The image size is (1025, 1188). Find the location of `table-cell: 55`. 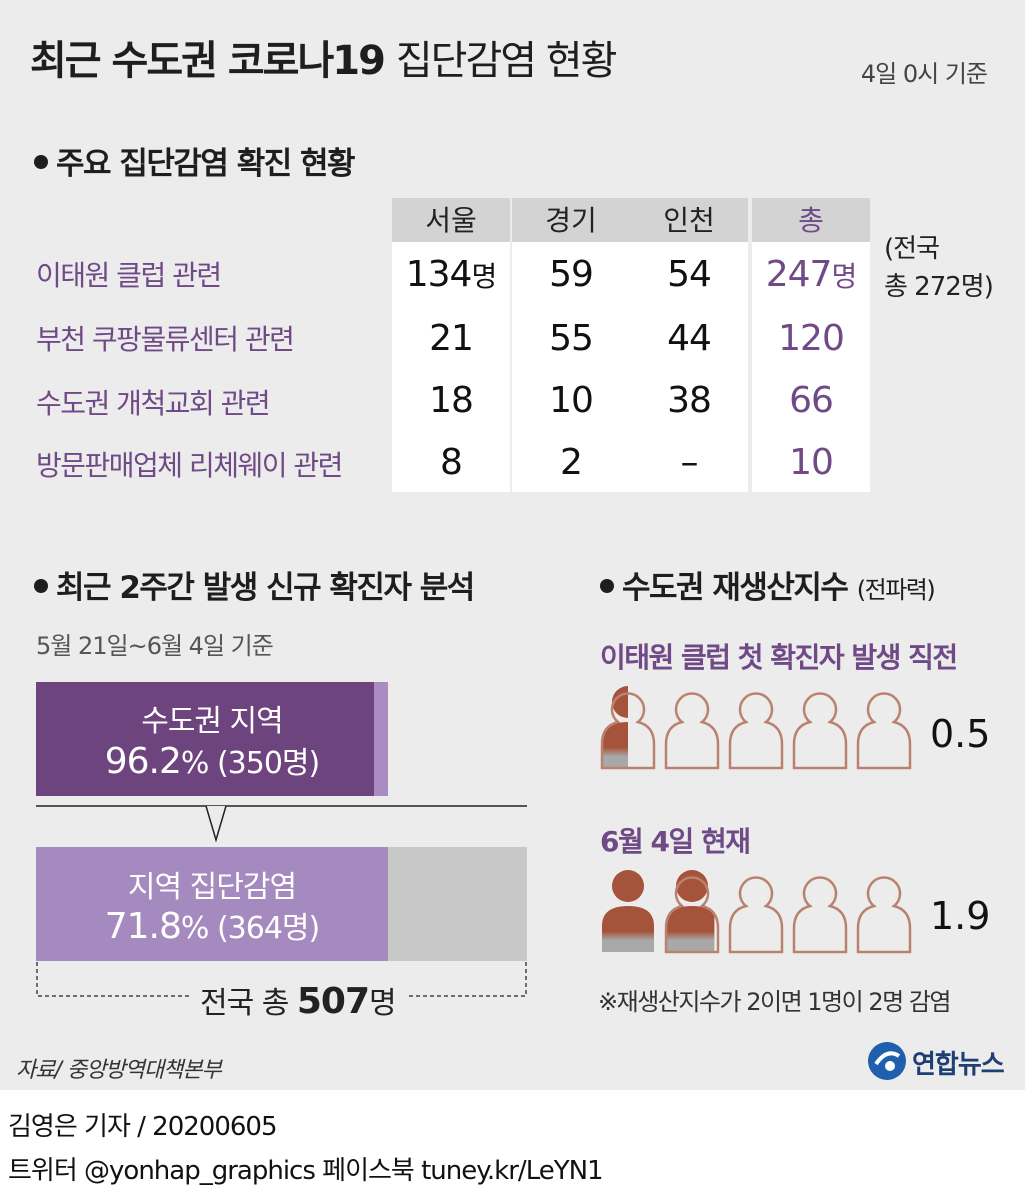

table-cell: 55 is located at coordinates (571, 338).